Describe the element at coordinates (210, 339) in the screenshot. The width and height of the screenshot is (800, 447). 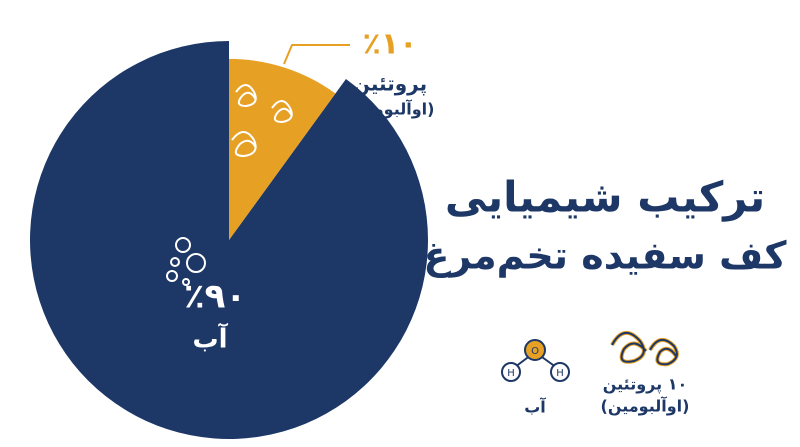
I see `category-label: آب` at that location.